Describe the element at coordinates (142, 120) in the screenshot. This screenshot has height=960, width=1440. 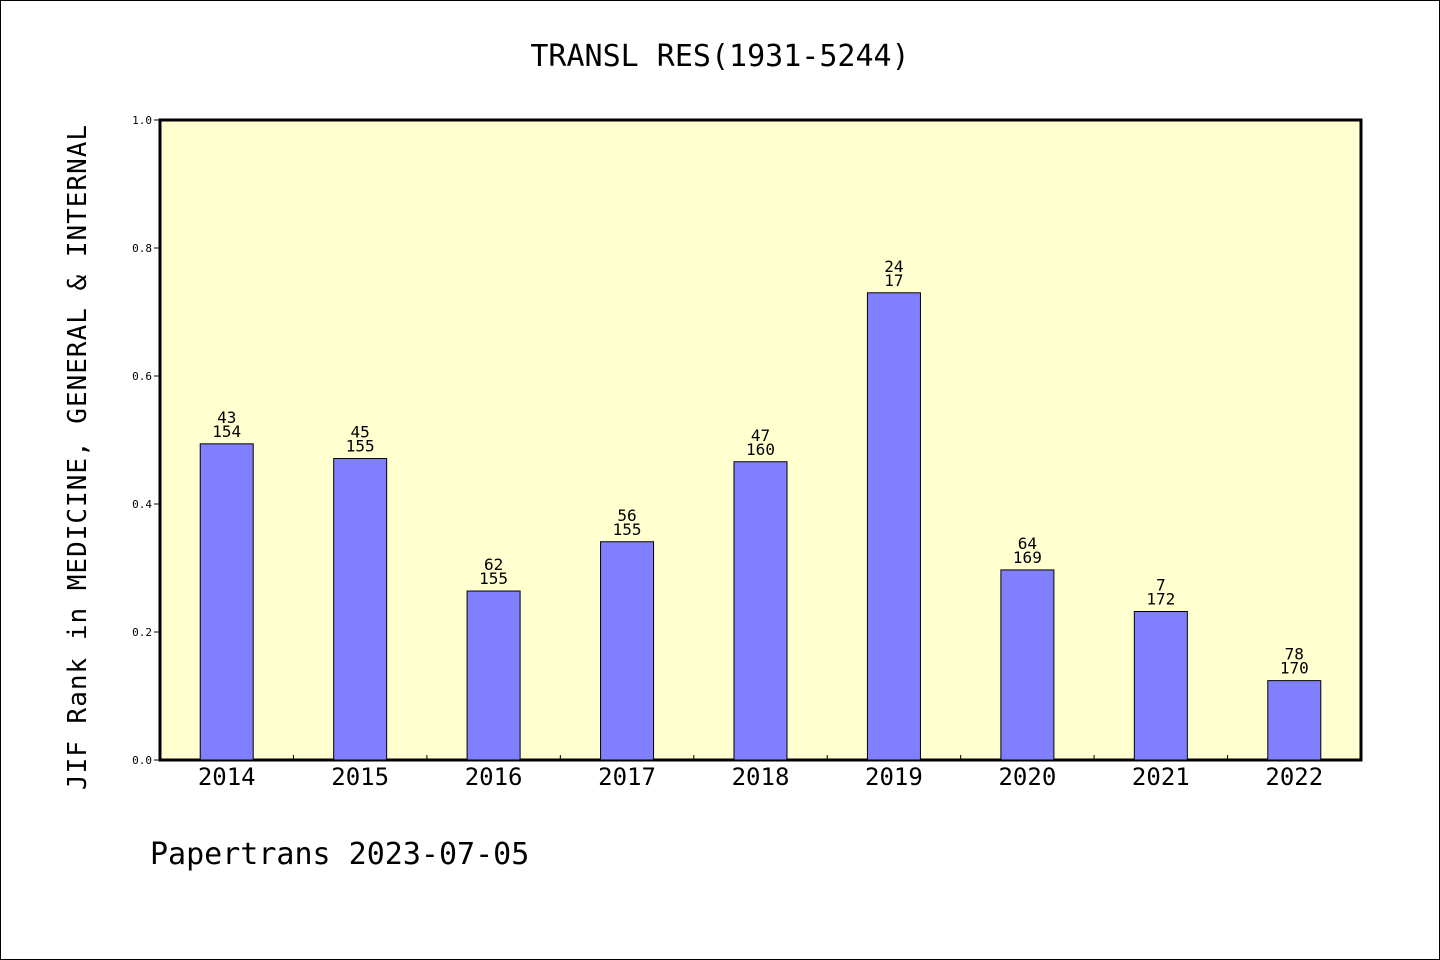
I see `y-tick-label: 1.0` at that location.